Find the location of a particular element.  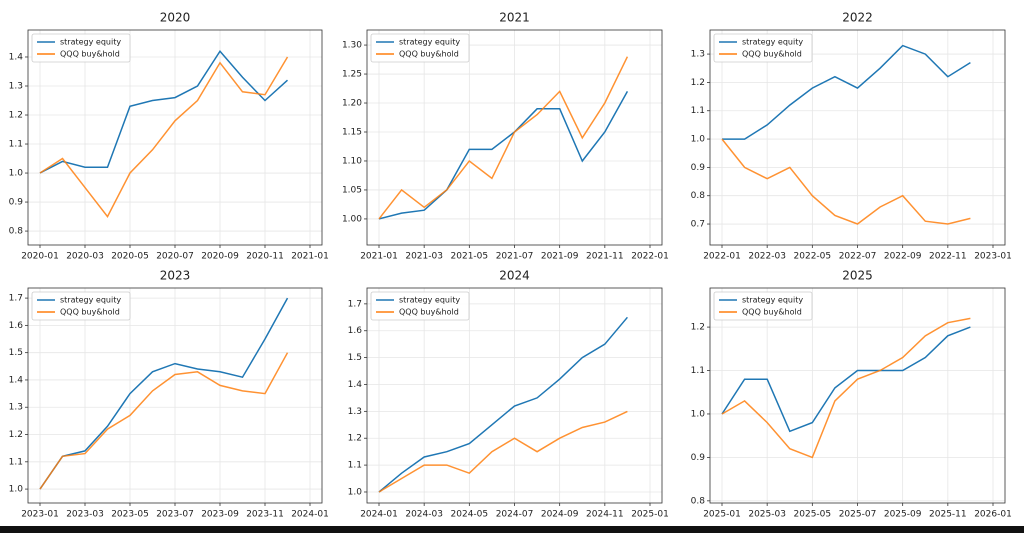

x-tick-label: 2022-03 is located at coordinates (767, 257).